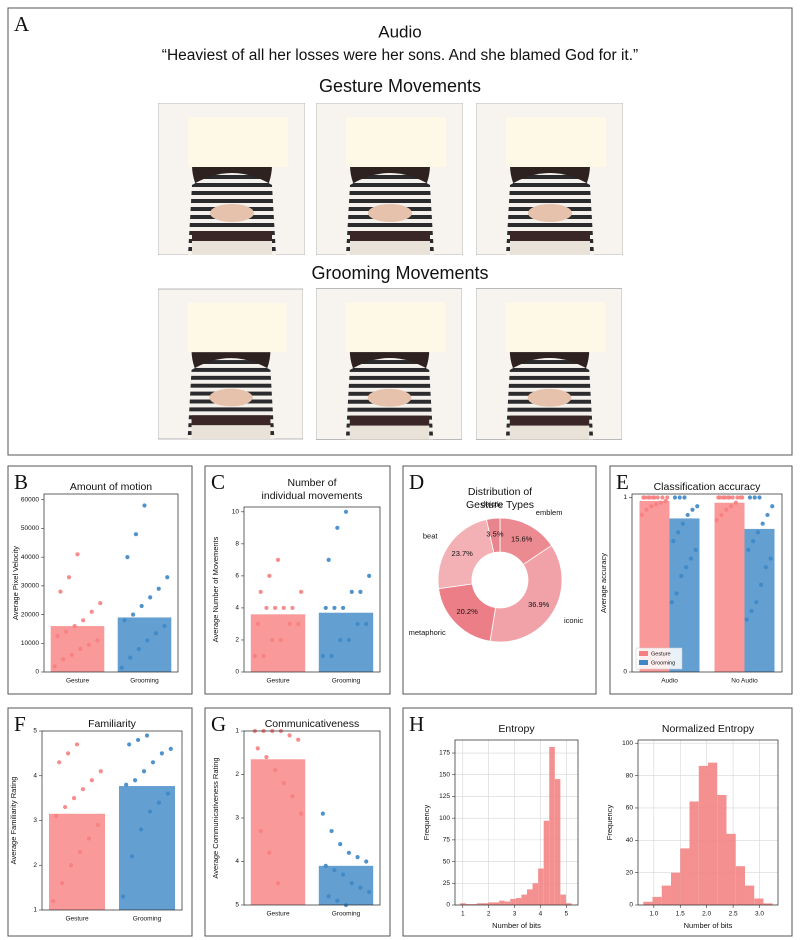 This screenshot has width=800, height=940. Describe the element at coordinates (463, 553) in the screenshot. I see `value-label: 23.7%` at that location.